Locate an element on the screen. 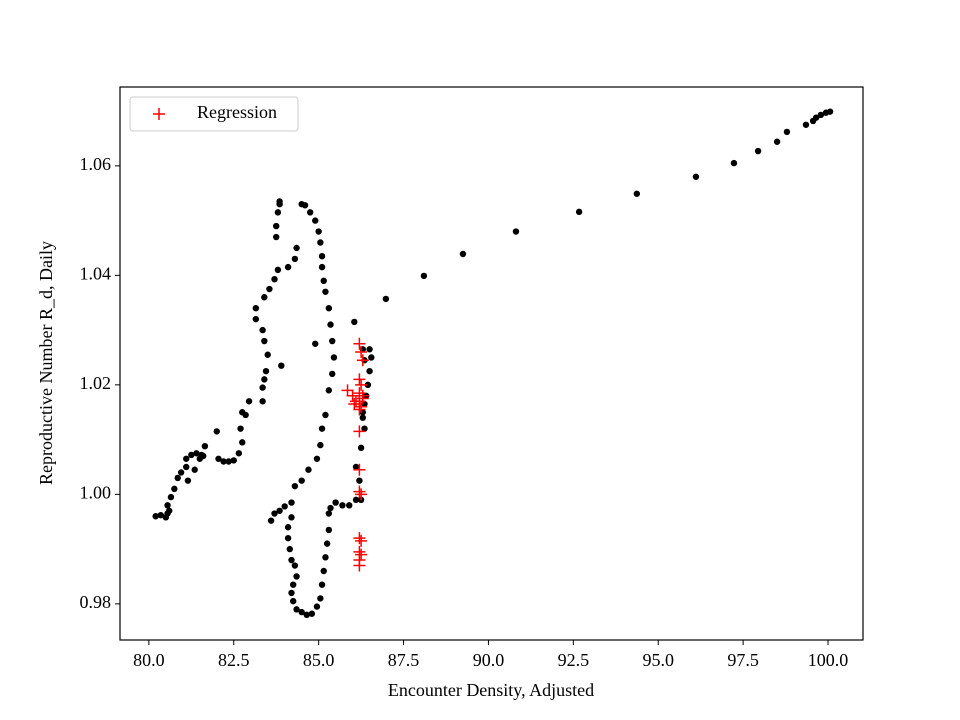  x-tick-label: 92.5 is located at coordinates (574, 660).